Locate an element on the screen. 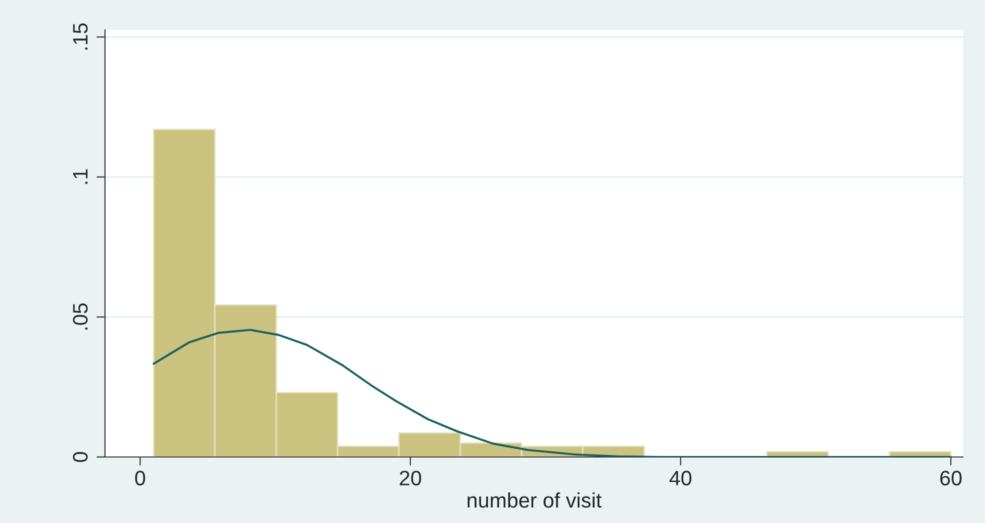  x-tick-label: 0 is located at coordinates (140, 478).